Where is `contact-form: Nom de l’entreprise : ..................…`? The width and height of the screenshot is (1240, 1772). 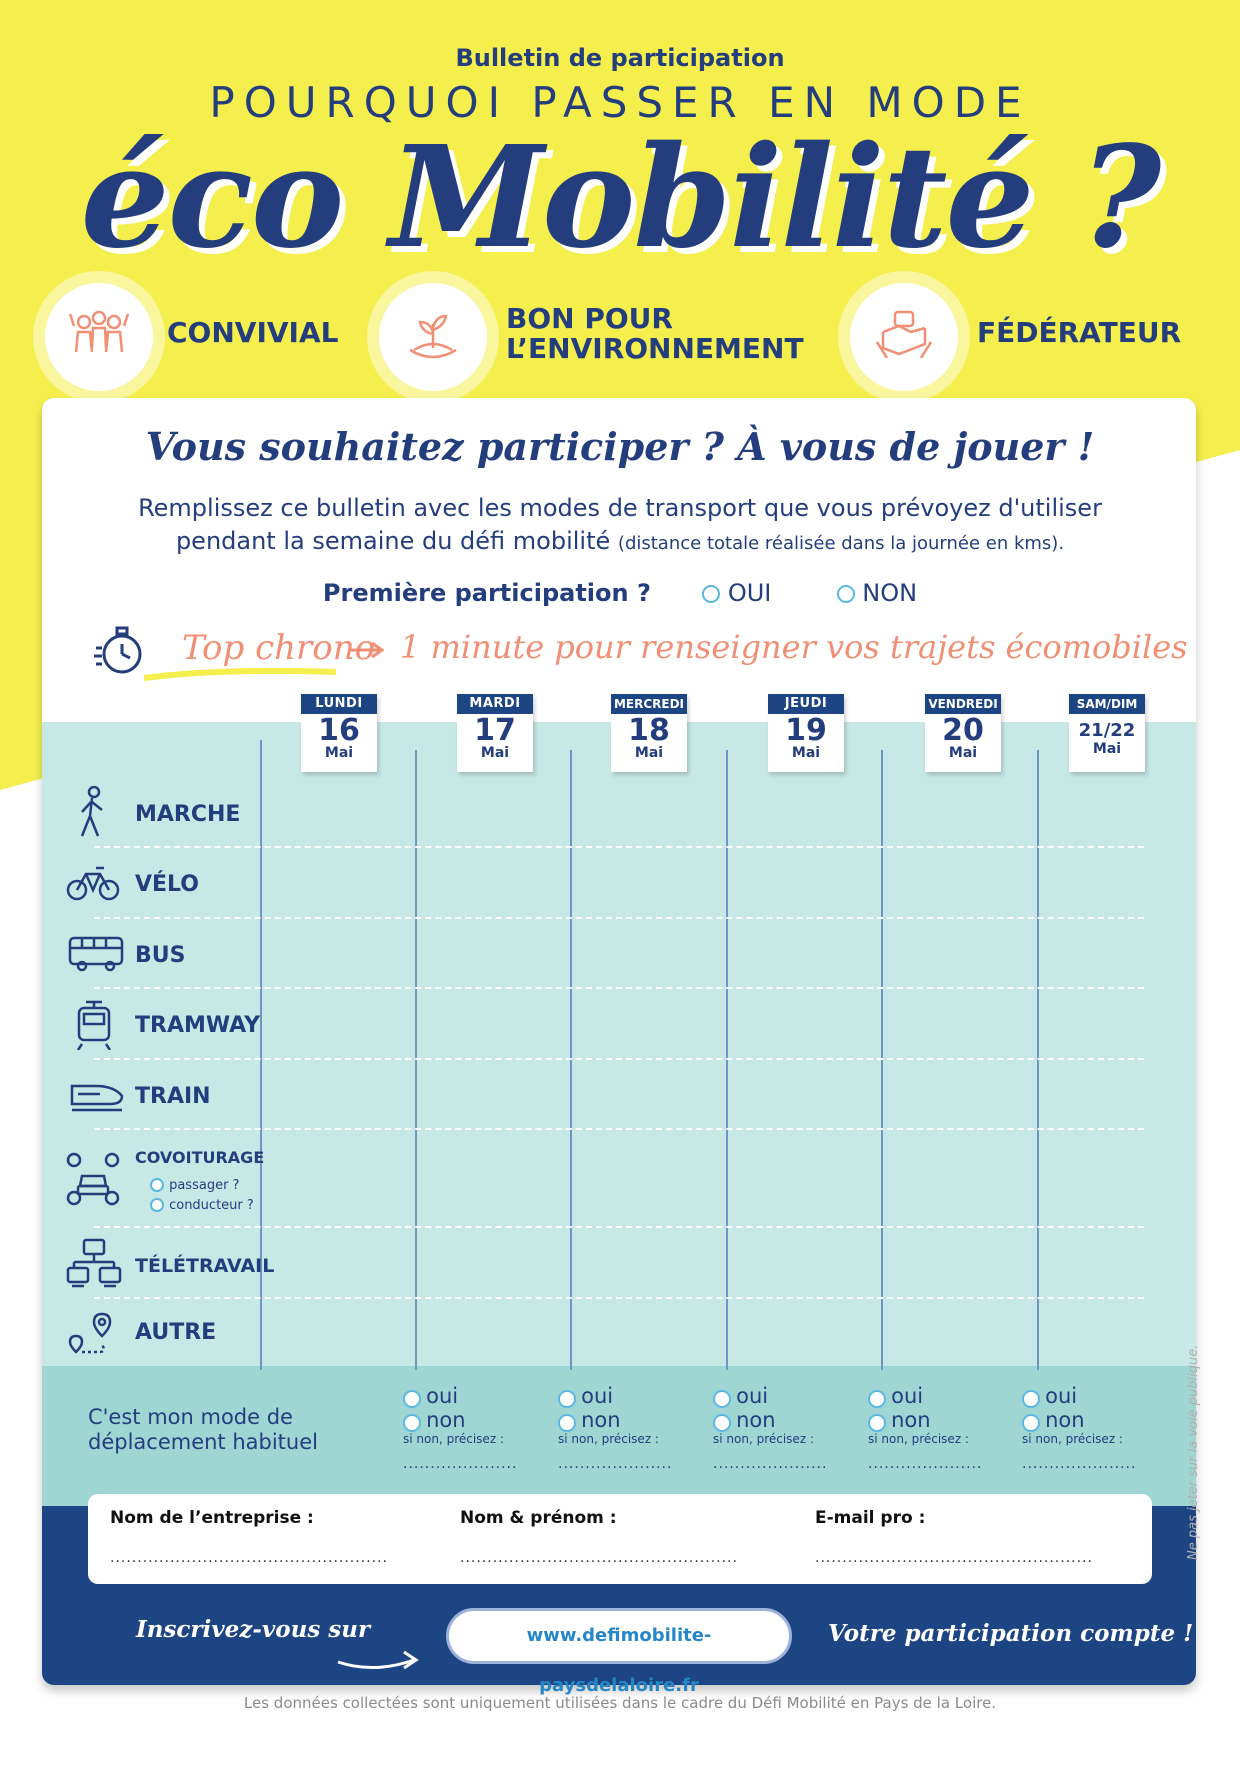
contact-form: Nom de l’entreprise : ..................… is located at coordinates (620, 1539).